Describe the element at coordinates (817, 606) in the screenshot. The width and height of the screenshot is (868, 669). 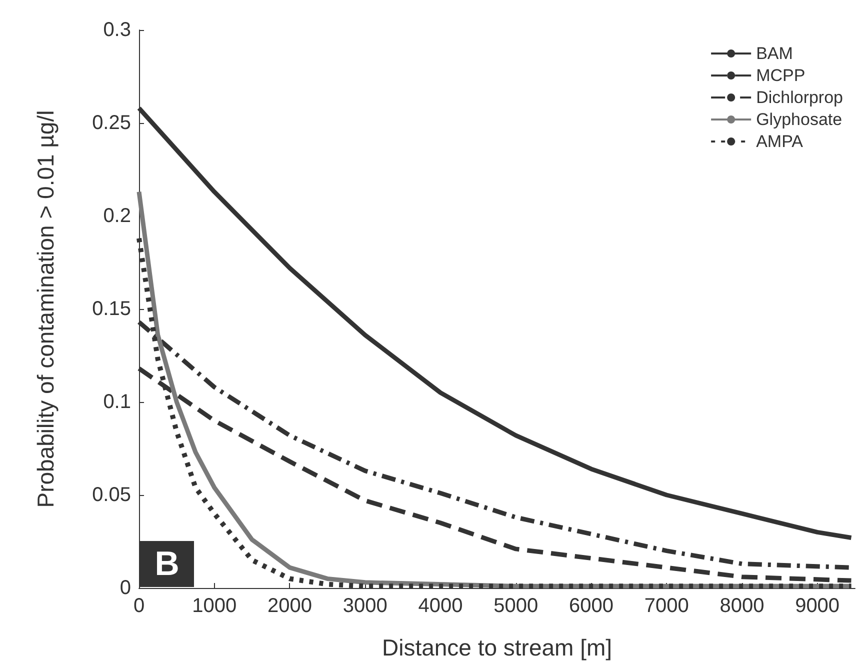
I see `x-tick-label: 9000` at that location.